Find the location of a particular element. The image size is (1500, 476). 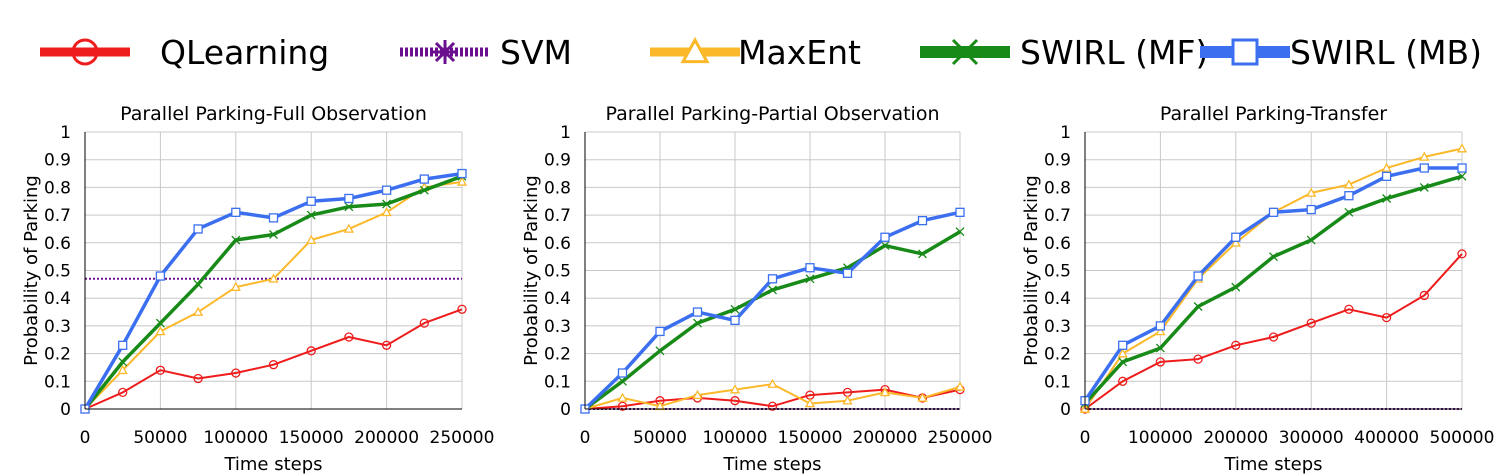

legend-label: QLearning is located at coordinates (244, 52).